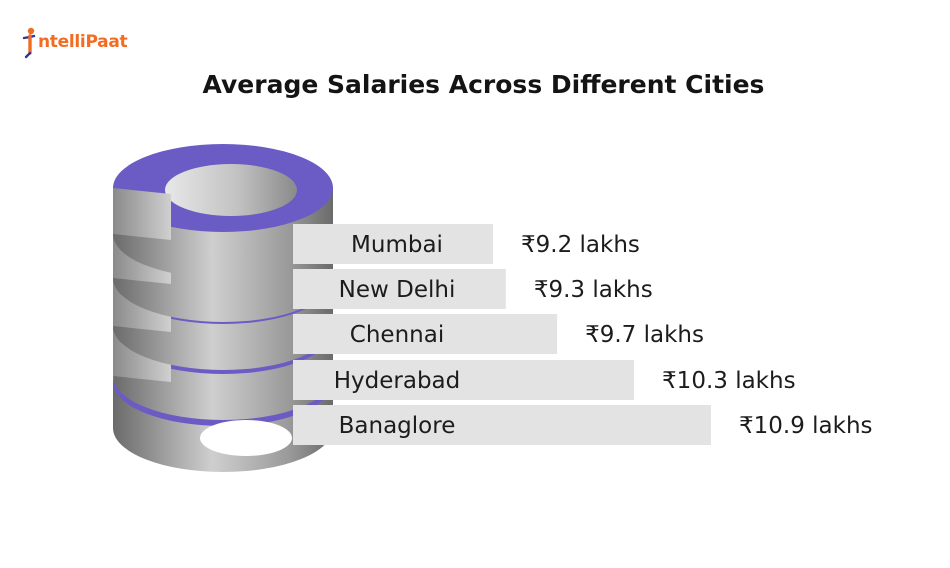 This screenshot has height=568, width=950. I want to click on ring-cut-face, so click(142, 214).